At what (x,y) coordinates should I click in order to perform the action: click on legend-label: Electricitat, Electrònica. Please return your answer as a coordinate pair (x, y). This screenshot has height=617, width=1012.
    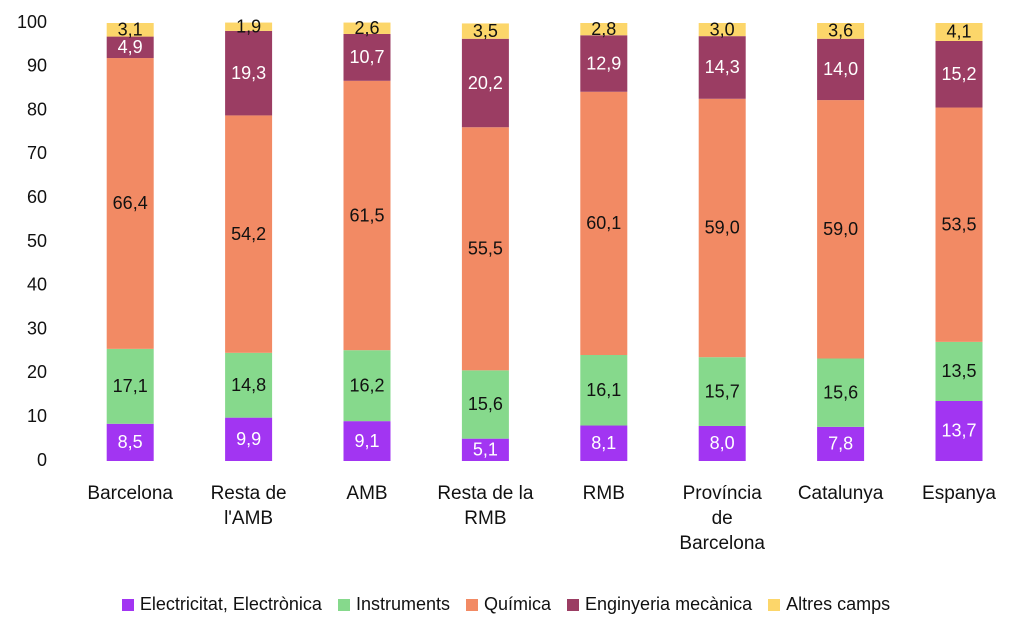
    Looking at the image, I should click on (230, 604).